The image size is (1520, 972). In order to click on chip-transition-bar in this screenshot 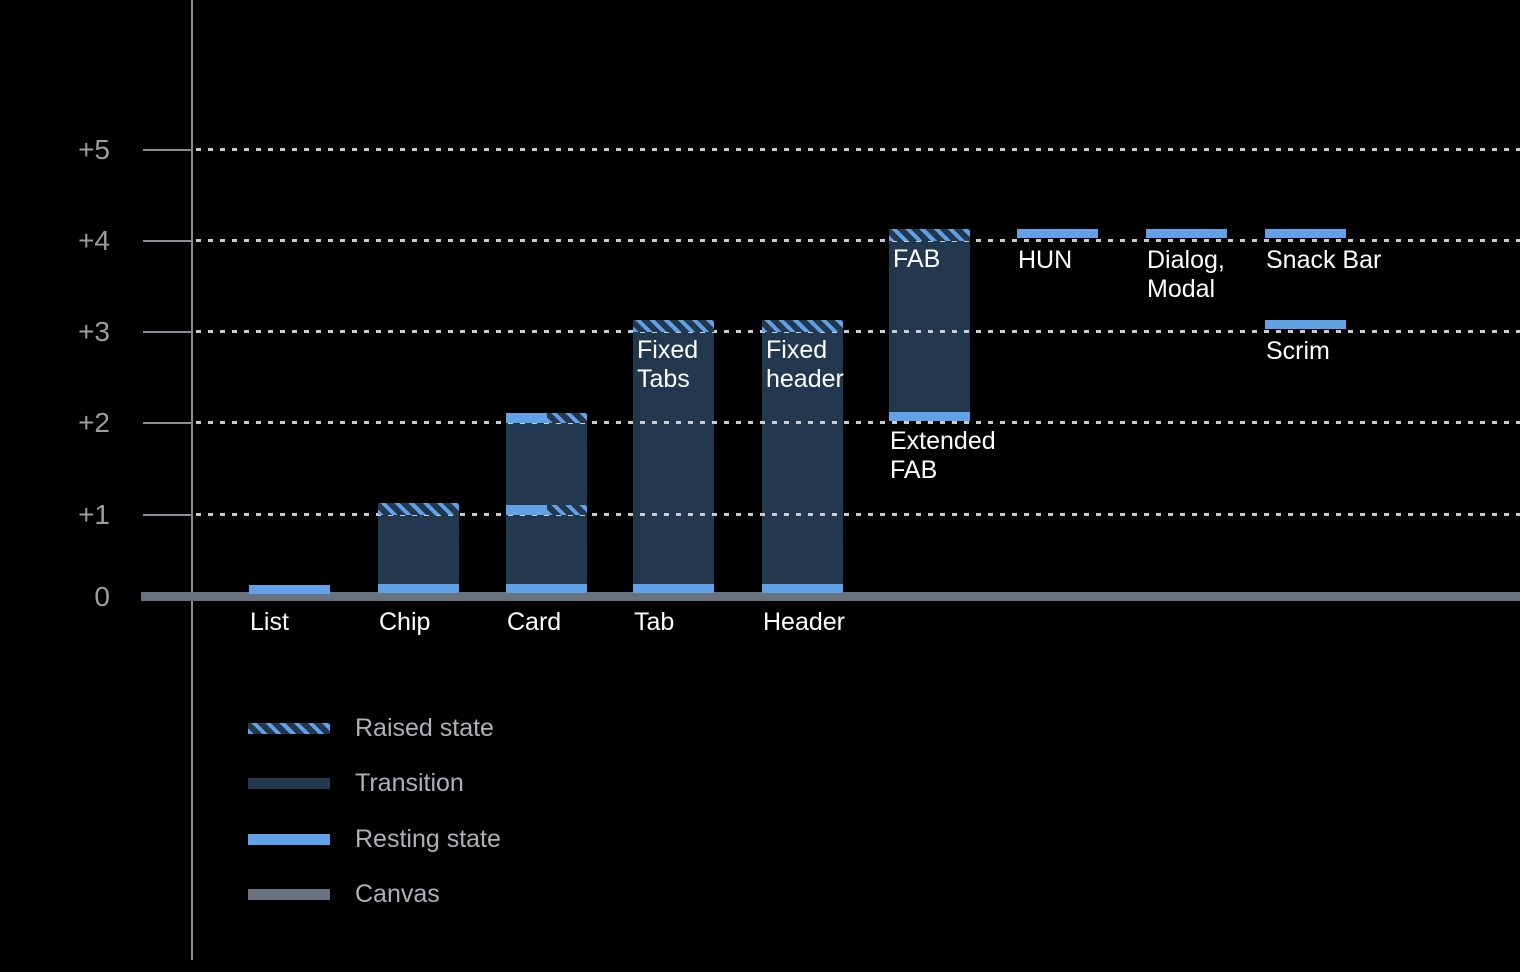, I will do `click(418, 548)`.